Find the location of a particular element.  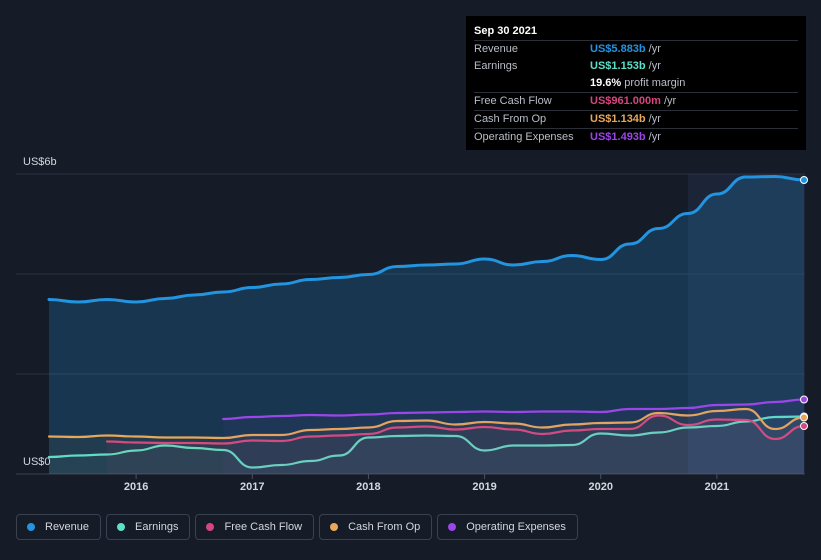

legend-item-operating-expenses: Operating Expenses is located at coordinates (507, 527).